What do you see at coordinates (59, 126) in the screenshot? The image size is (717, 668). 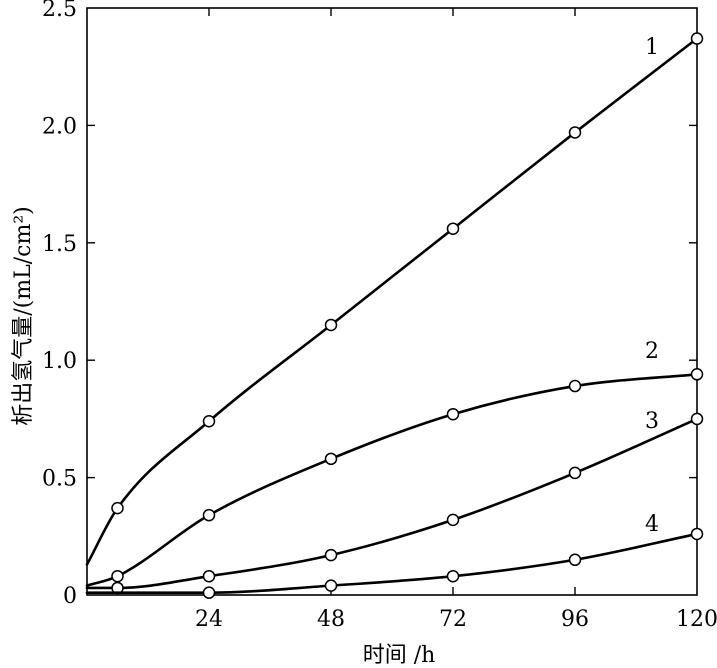 I see `y-tick-label: 2.0` at bounding box center [59, 126].